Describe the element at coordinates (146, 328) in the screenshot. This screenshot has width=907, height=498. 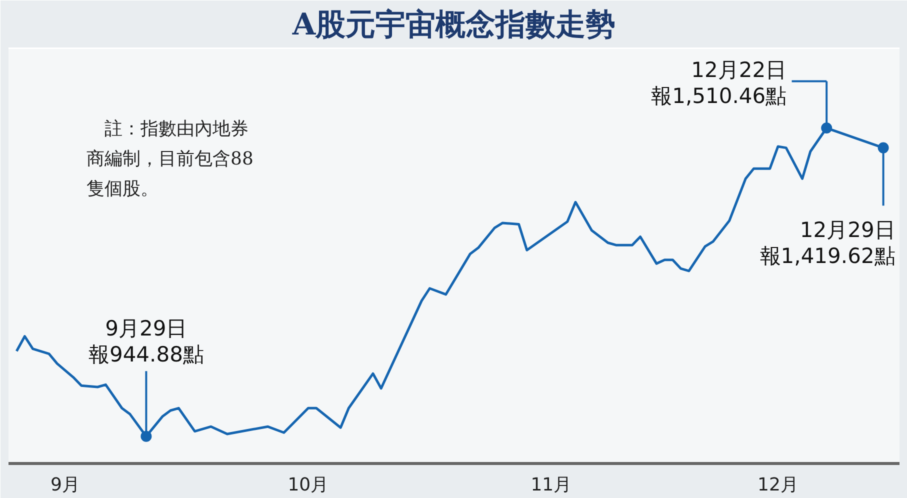
I see `annotation: 9月29日` at that location.